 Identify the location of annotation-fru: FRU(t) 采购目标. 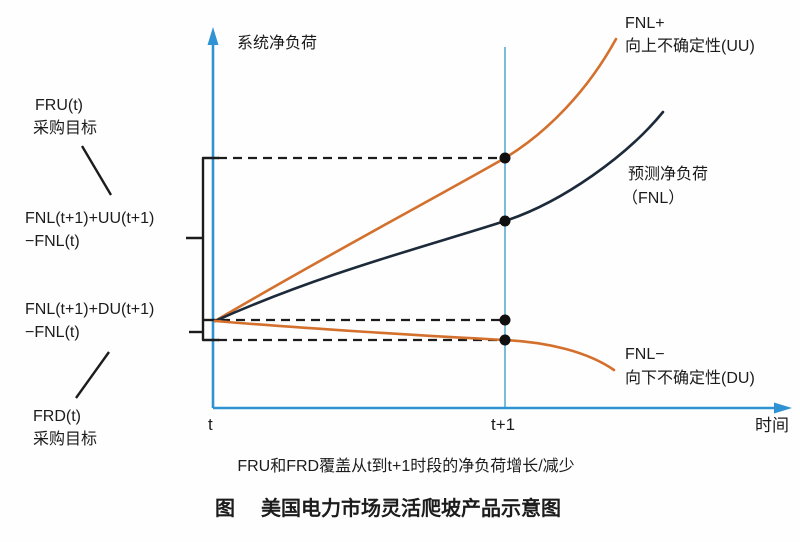
(65, 117).